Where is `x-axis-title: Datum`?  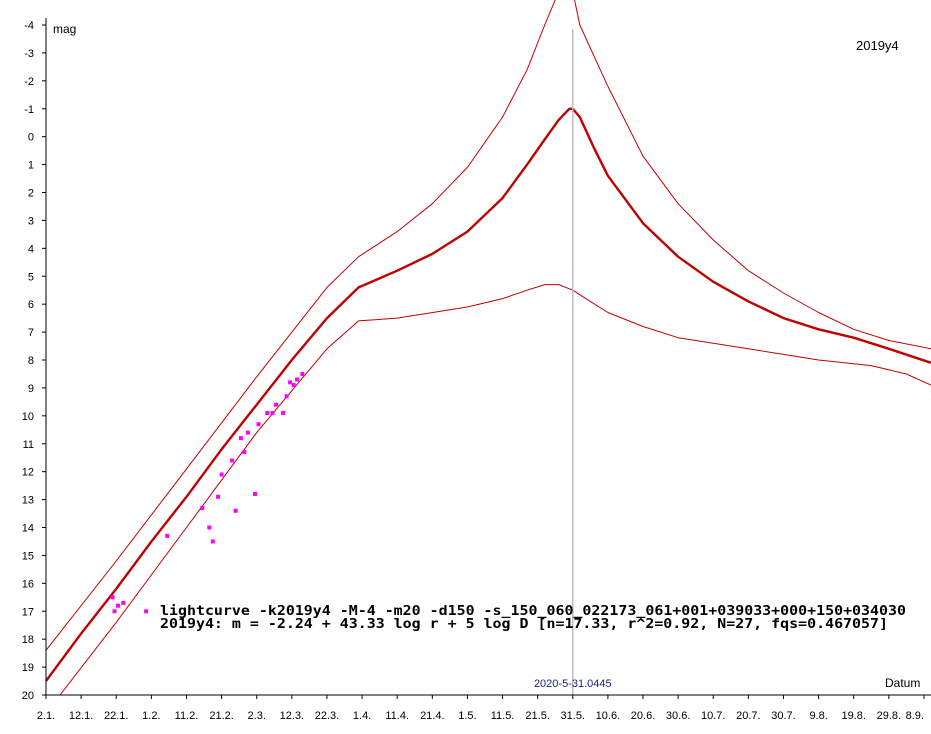
x-axis-title: Datum is located at coordinates (902, 683).